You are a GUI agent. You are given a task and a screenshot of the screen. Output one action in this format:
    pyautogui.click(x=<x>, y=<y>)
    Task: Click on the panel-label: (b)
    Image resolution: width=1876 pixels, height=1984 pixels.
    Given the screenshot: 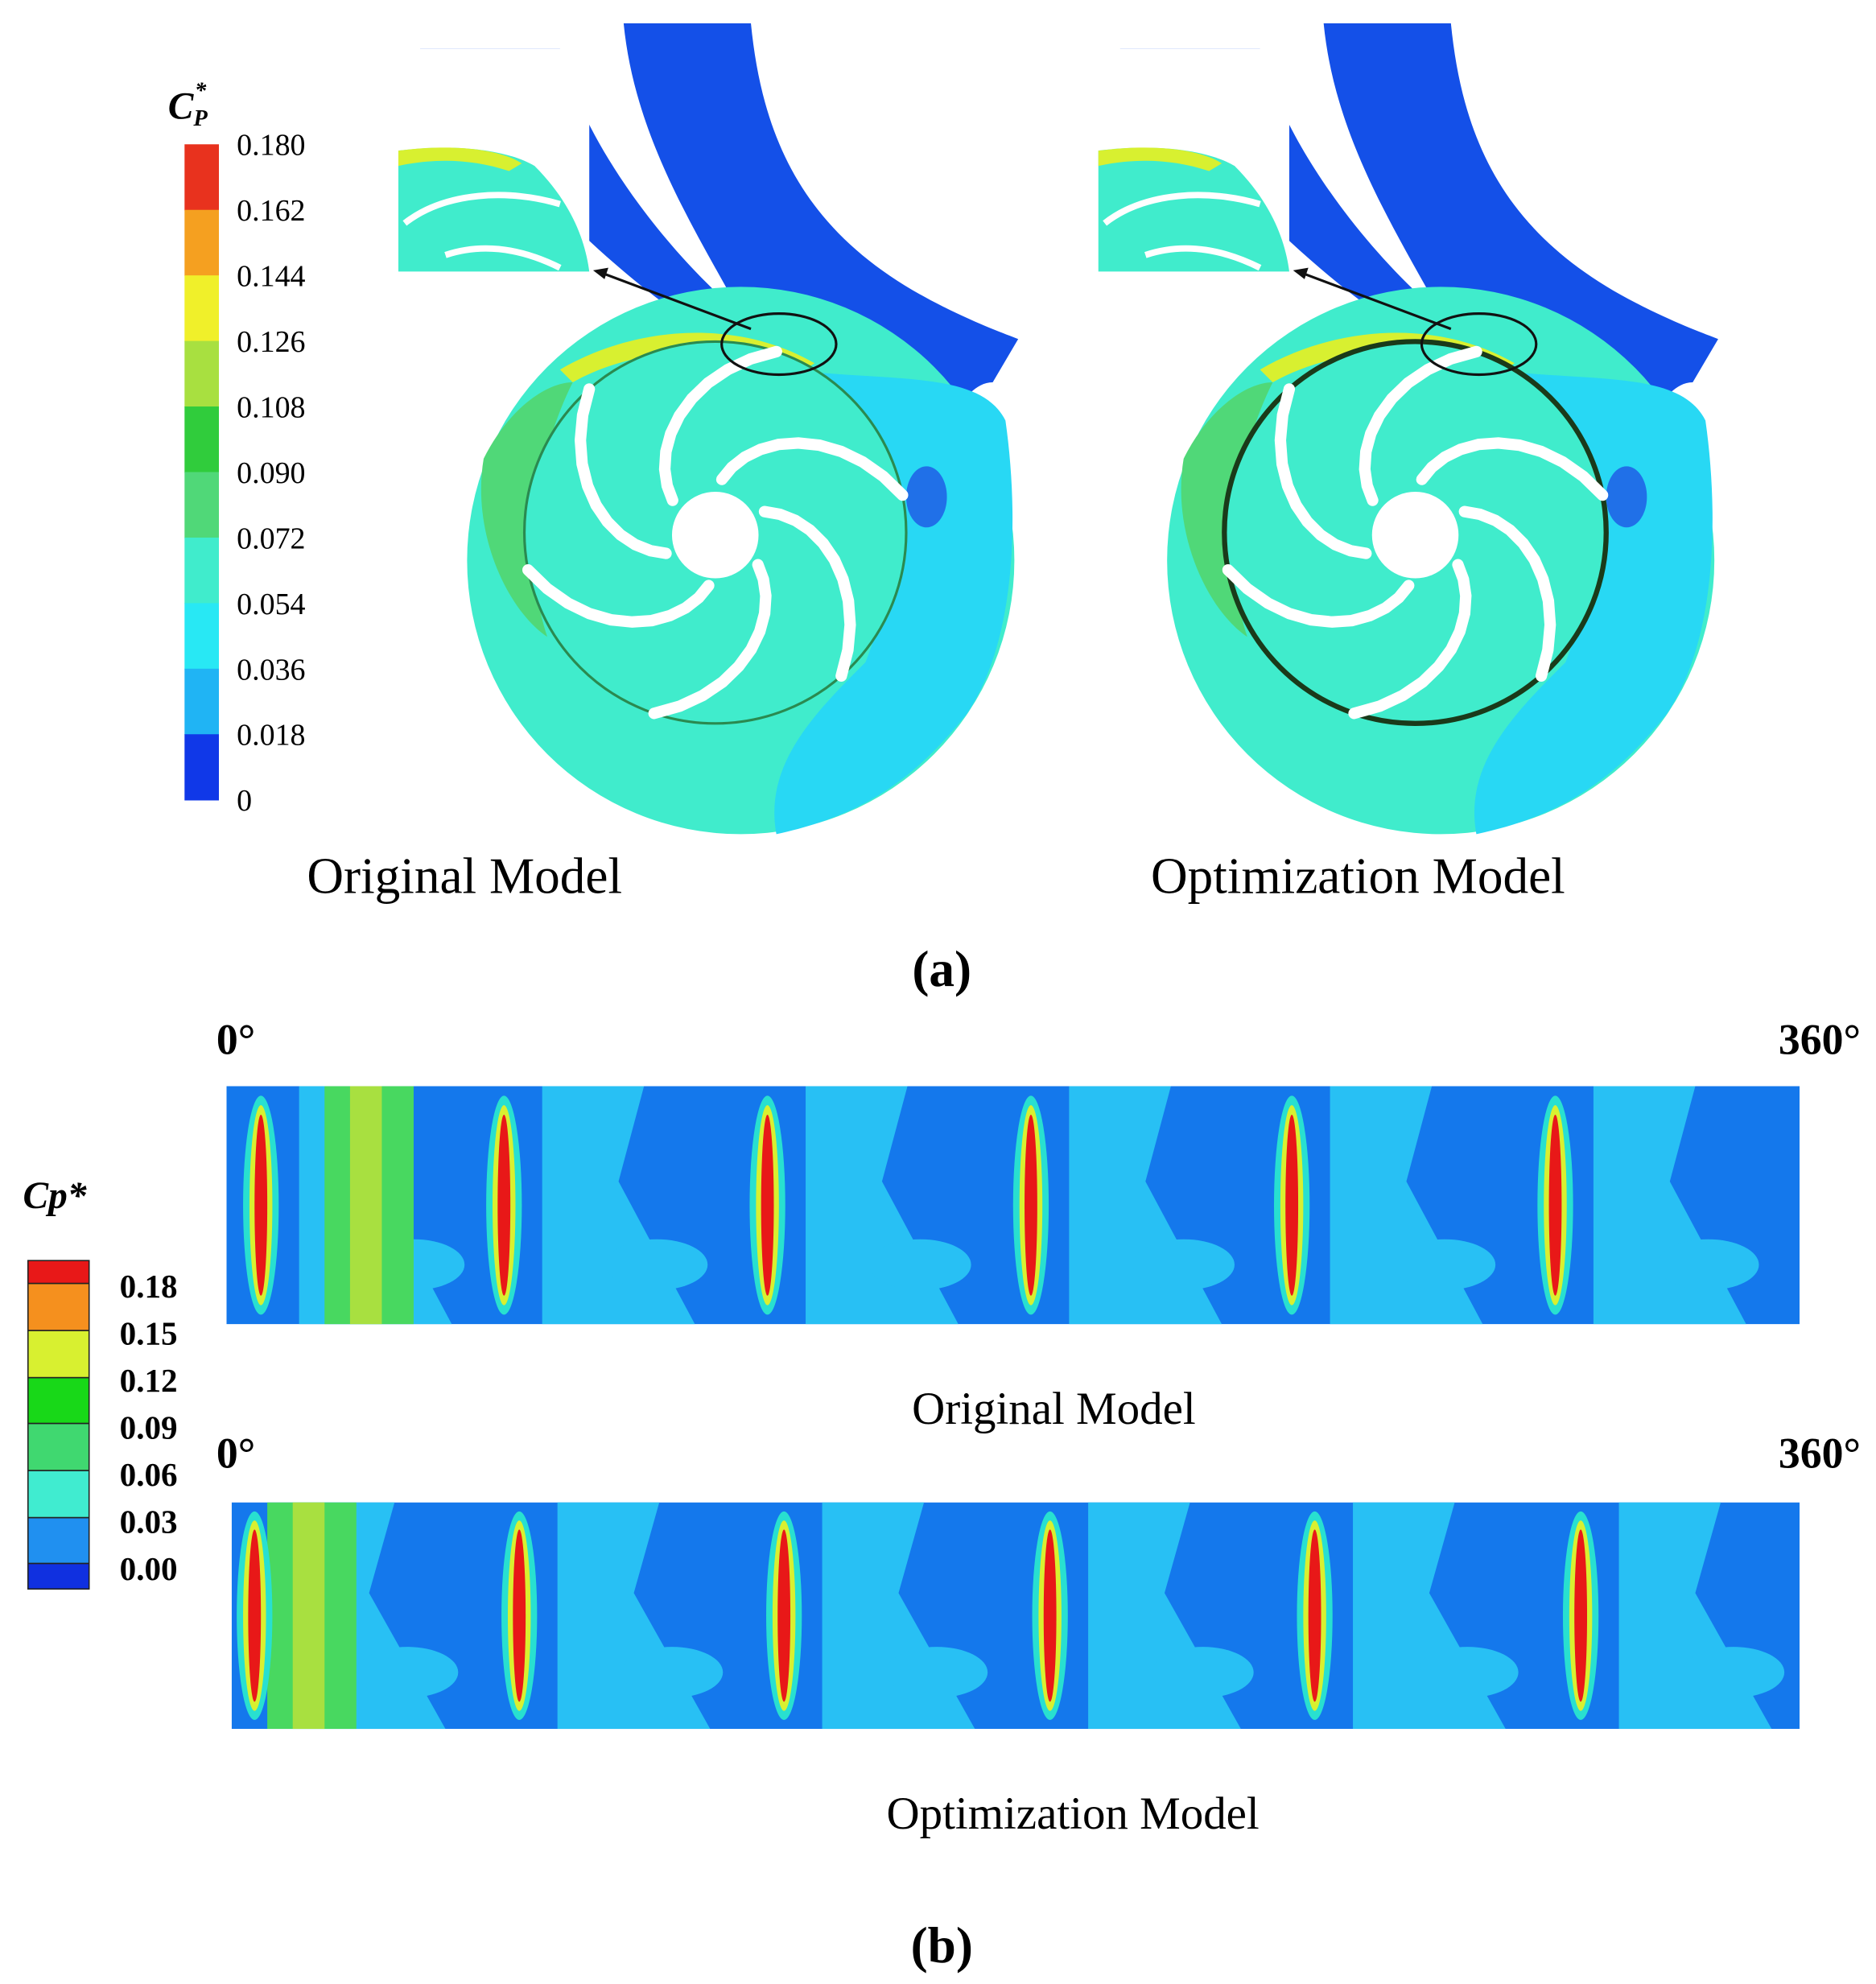 What is the action you would take?
    pyautogui.click(x=942, y=1945)
    